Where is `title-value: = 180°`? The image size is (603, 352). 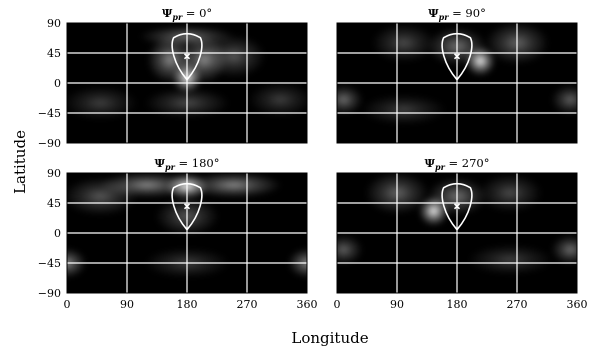 title-value: = 180° is located at coordinates (197, 163).